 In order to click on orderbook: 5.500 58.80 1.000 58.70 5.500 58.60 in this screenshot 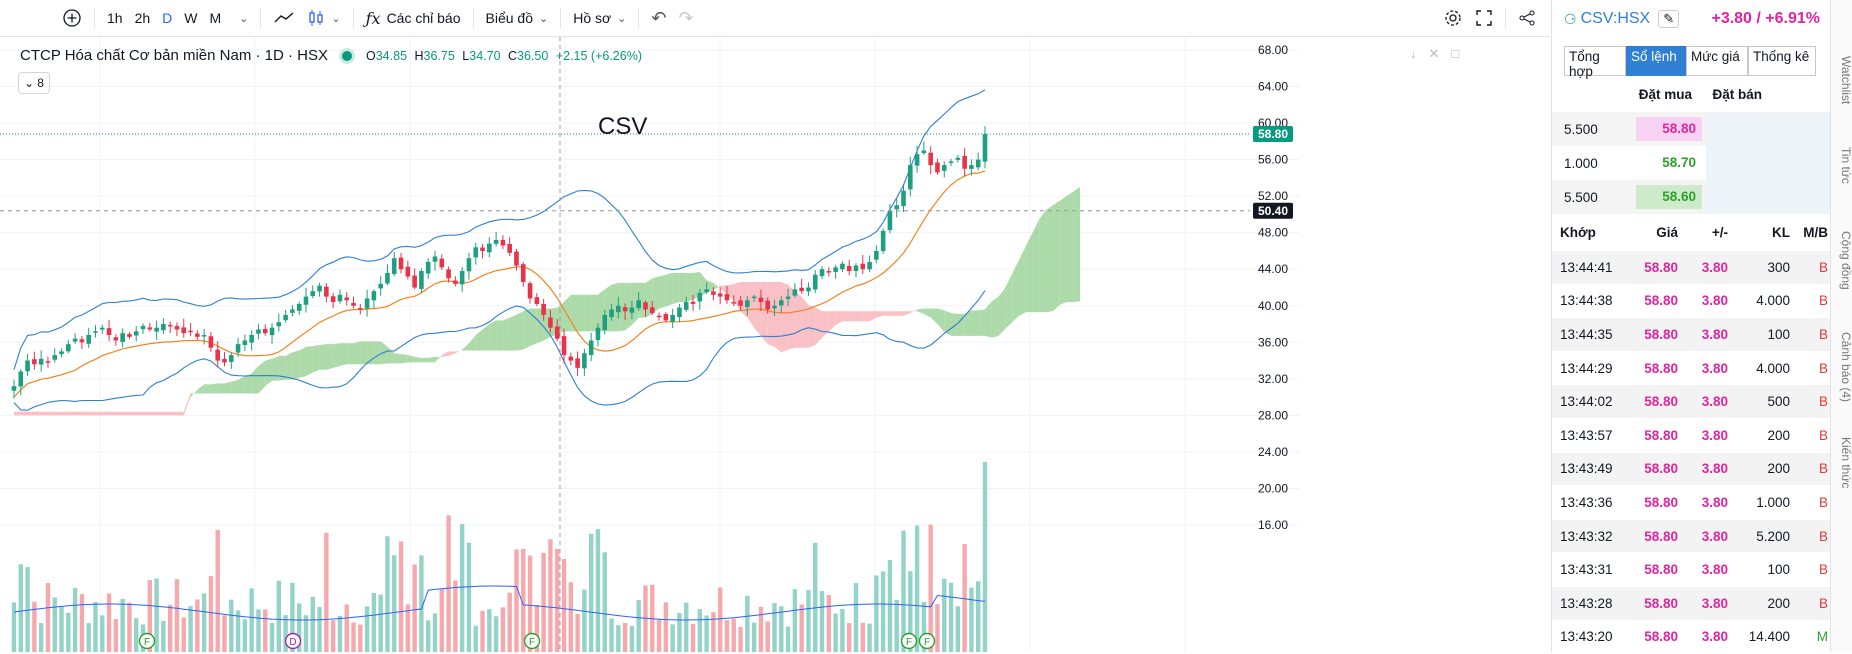, I will do `click(1691, 163)`.